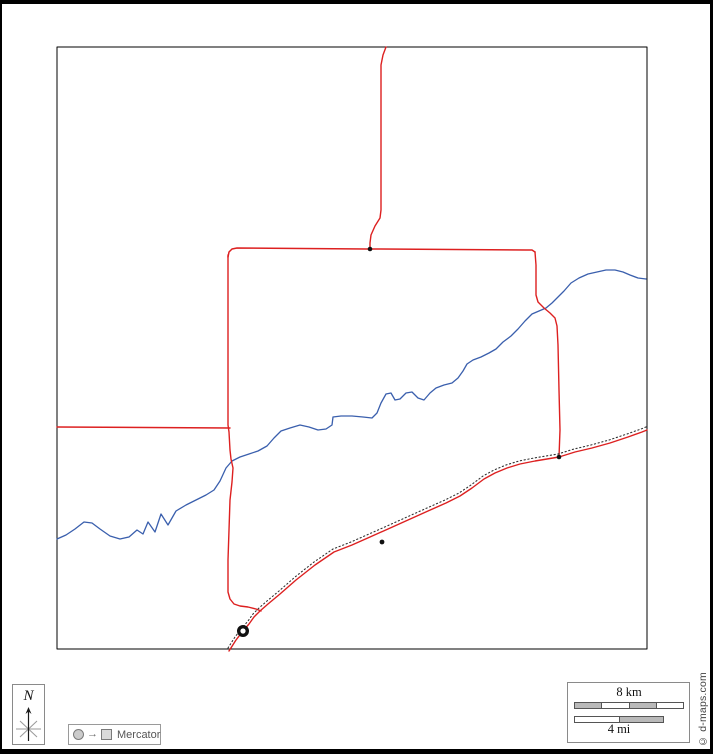 This screenshot has height=754, width=713. I want to click on projection-arrow-icon: →, so click(92, 734).